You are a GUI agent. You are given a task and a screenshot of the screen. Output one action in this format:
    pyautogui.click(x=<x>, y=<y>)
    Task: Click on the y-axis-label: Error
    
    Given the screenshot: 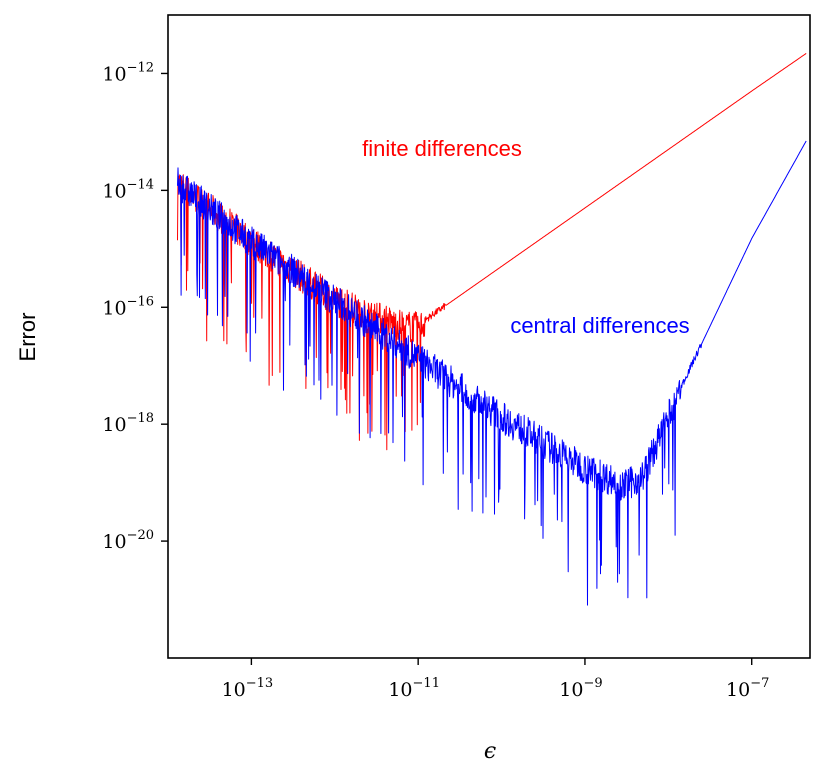 What is the action you would take?
    pyautogui.click(x=27, y=337)
    